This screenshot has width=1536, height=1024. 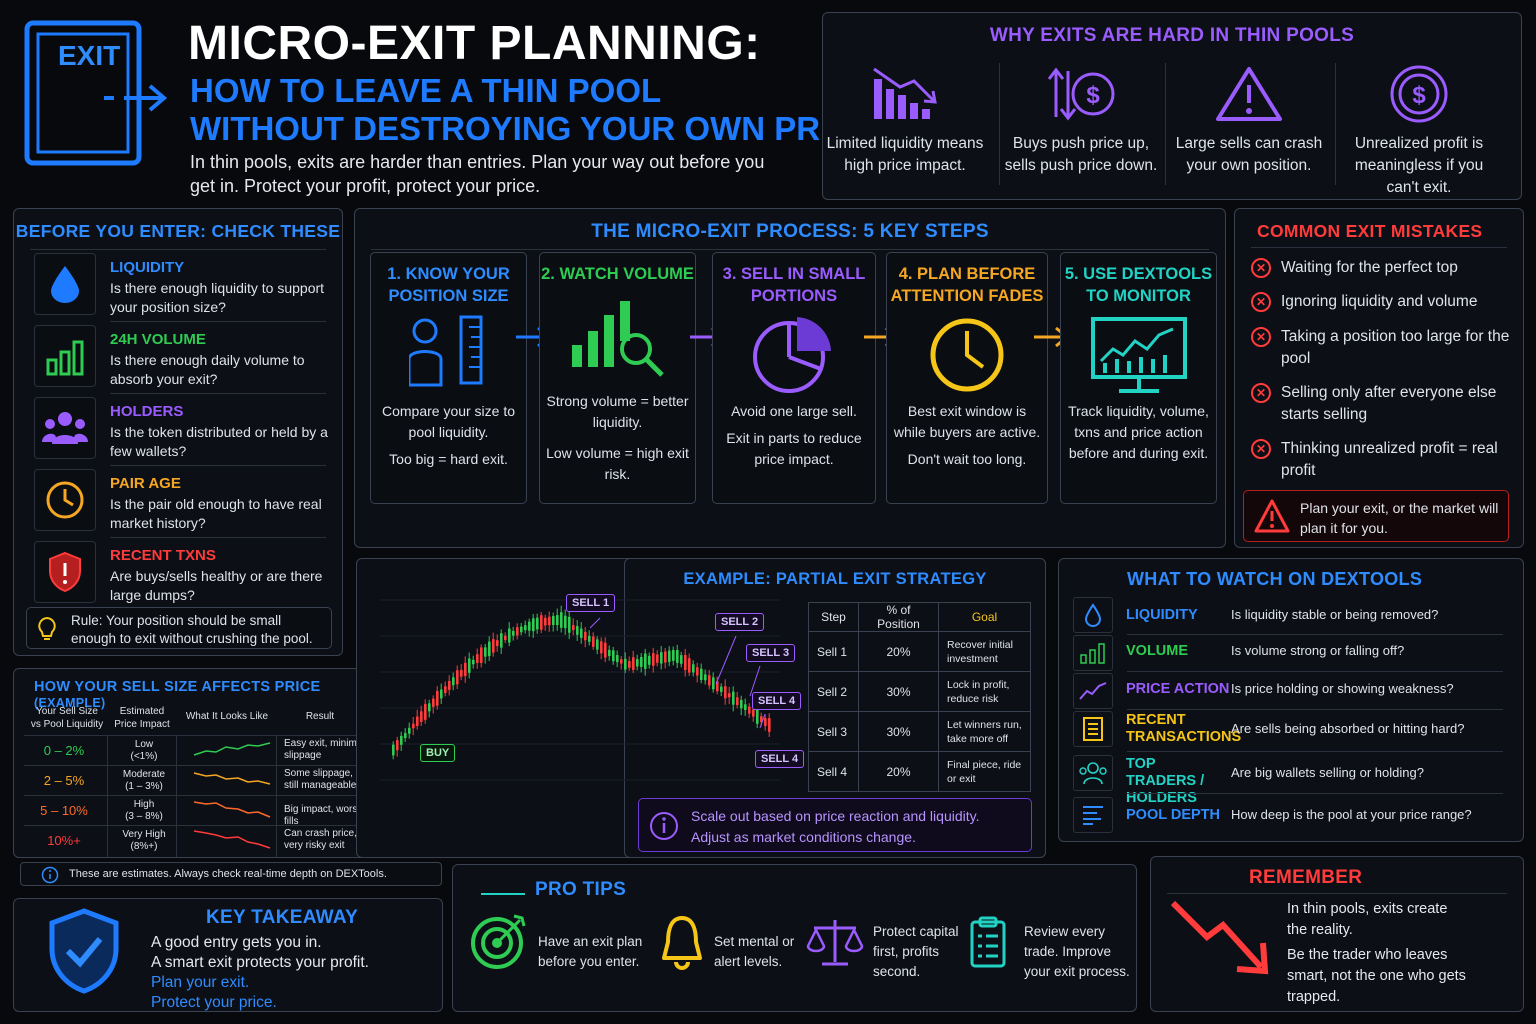 What do you see at coordinates (1370, 231) in the screenshot?
I see `mistakes-title: COMMON EXIT MISTAKES` at bounding box center [1370, 231].